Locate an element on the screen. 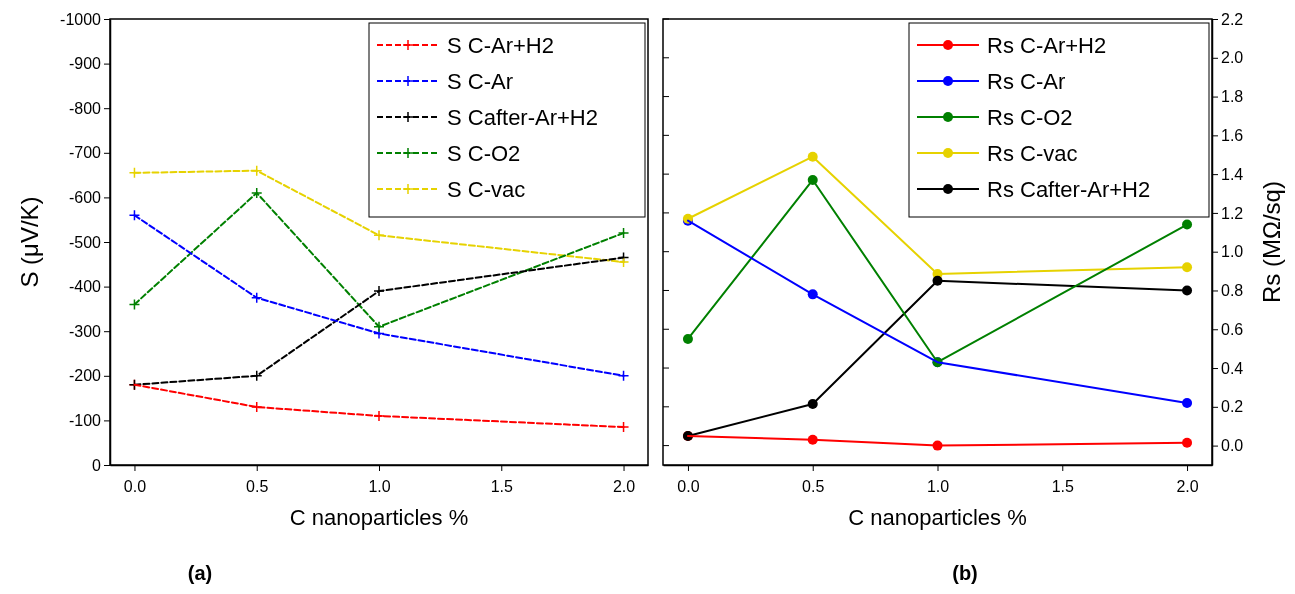 This screenshot has width=1295, height=594. legend-label: S C-O2 is located at coordinates (484, 153).